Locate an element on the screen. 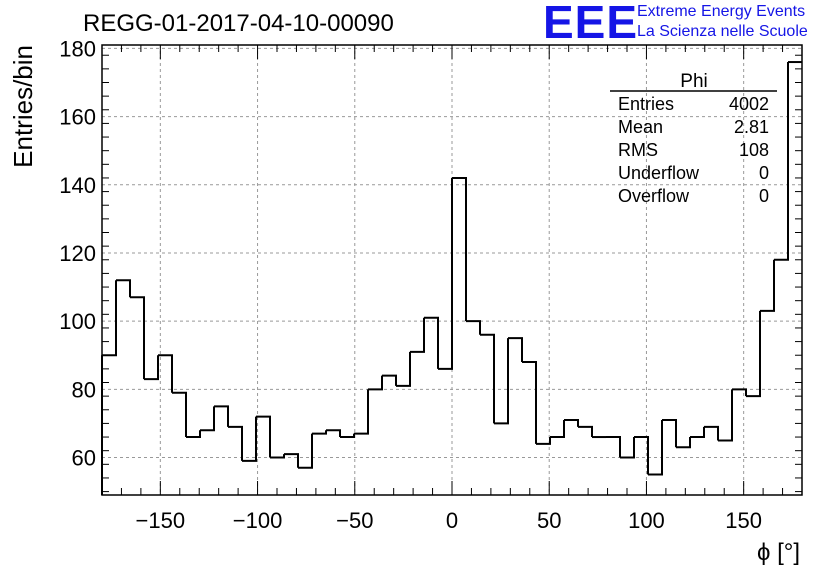  stats-label: Mean is located at coordinates (640, 127).